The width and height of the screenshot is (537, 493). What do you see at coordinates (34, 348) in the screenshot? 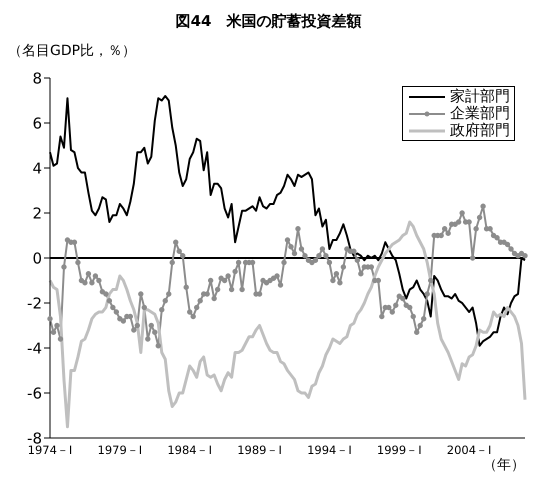
I see `y-tick-label: -4` at bounding box center [34, 348].